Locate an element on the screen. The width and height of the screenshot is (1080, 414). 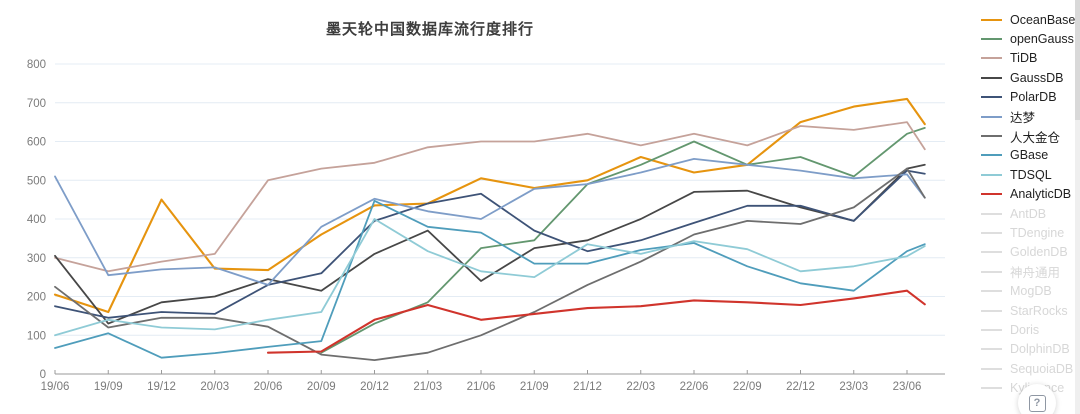
x-tick-label: 23/06 is located at coordinates (907, 387).